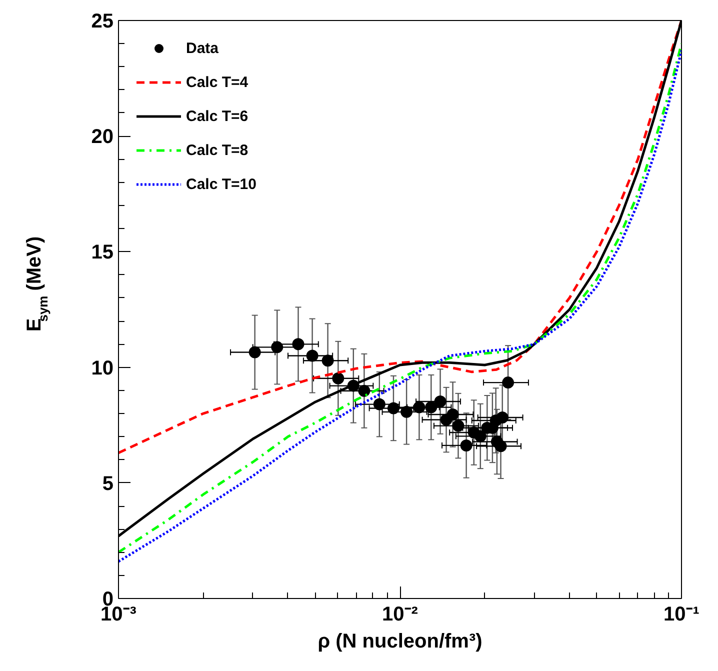 The image size is (718, 671). Describe the element at coordinates (202, 48) in the screenshot. I see `legend-label: Data` at that location.